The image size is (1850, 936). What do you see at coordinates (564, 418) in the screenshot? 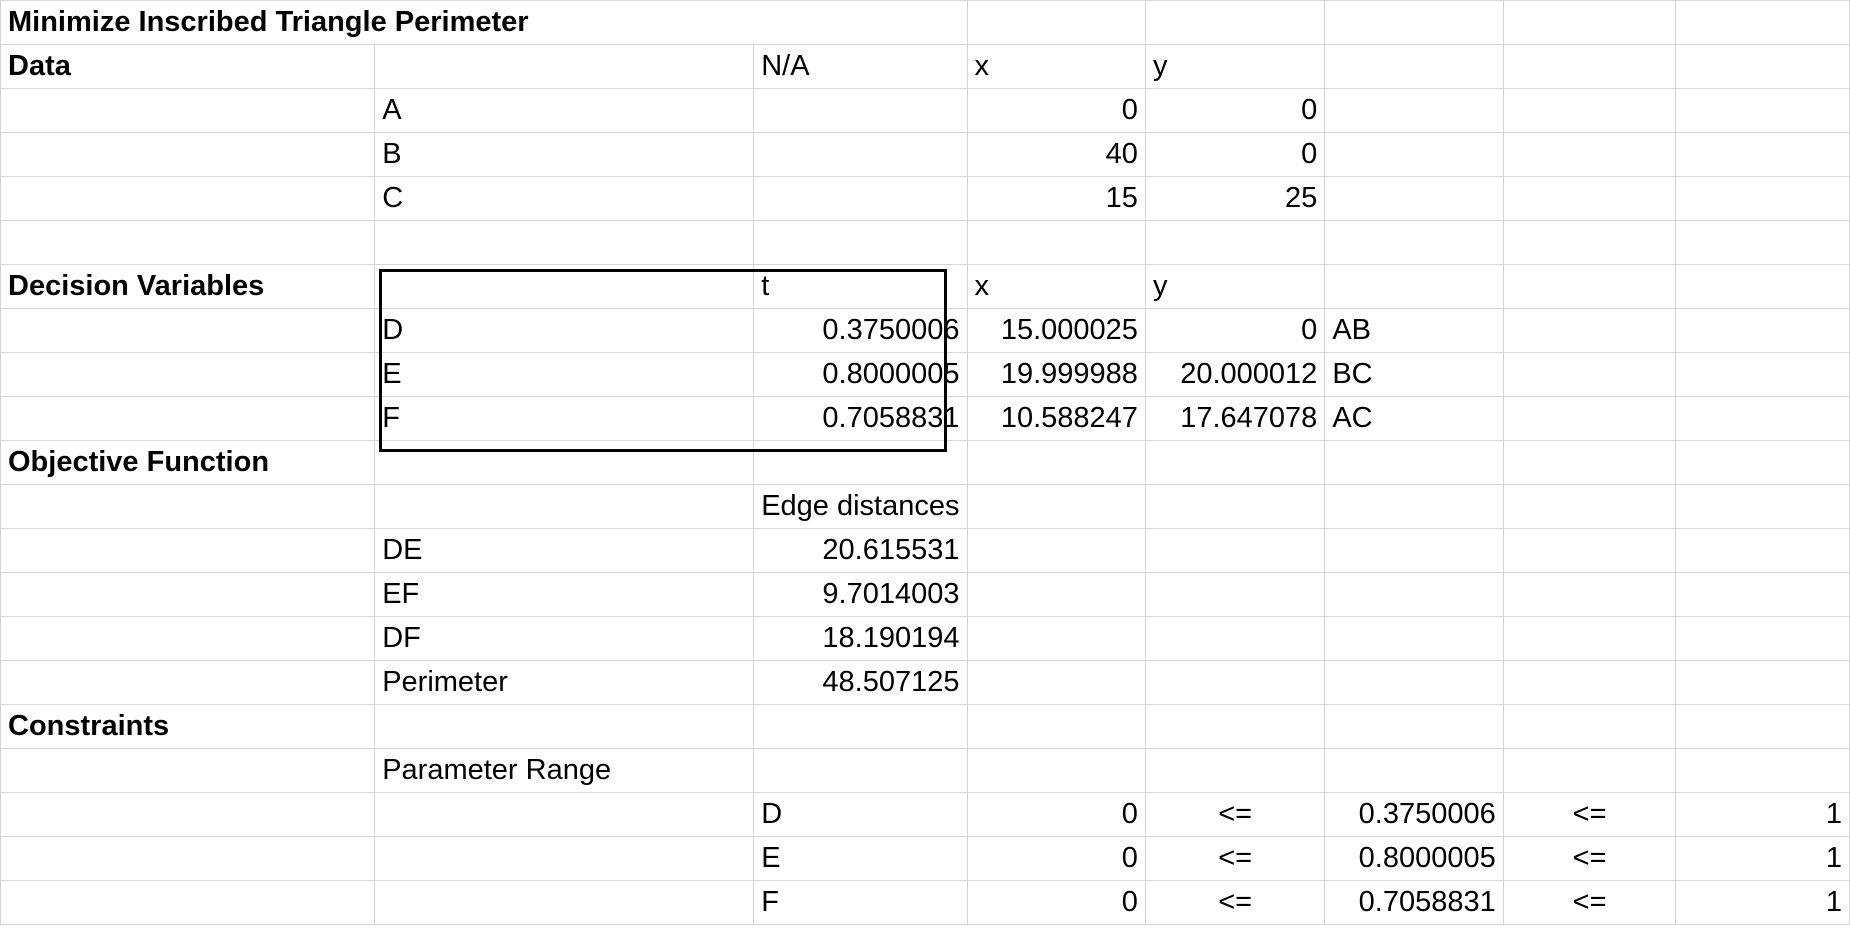
I see `decision-var-name: F` at bounding box center [564, 418].